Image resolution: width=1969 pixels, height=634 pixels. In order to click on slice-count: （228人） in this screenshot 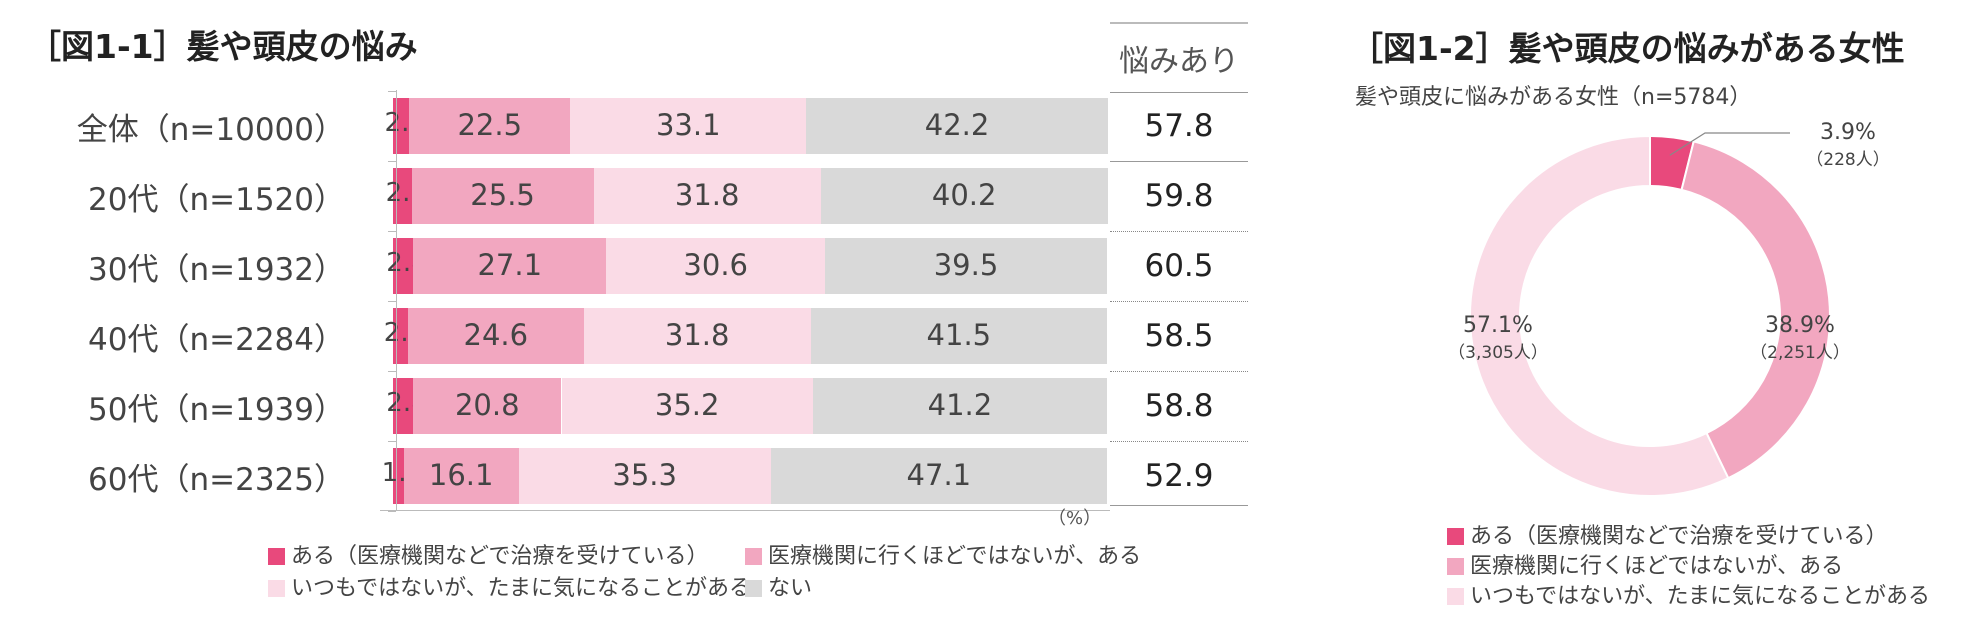, I will do `click(1848, 160)`.